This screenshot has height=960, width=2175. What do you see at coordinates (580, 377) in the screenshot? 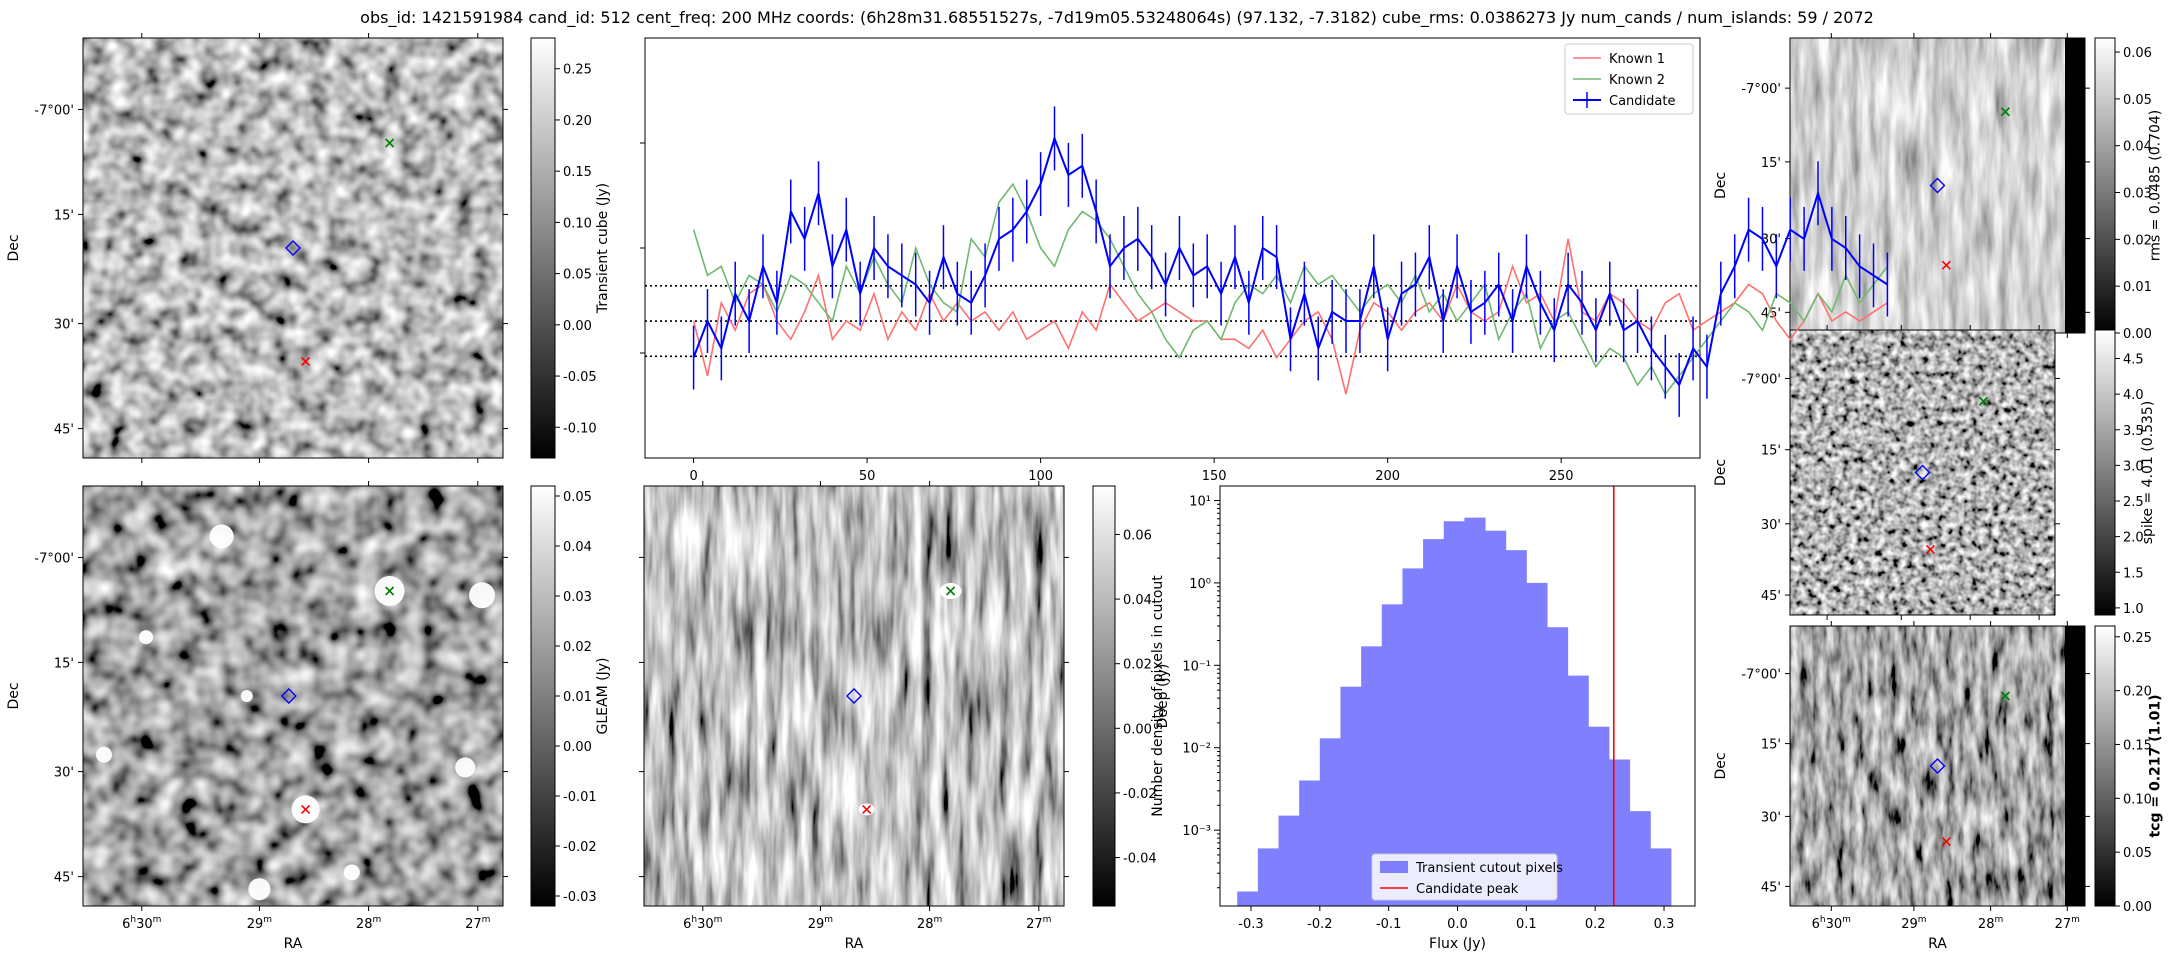
I see `colorbar-tick-label: -0.05` at bounding box center [580, 377].